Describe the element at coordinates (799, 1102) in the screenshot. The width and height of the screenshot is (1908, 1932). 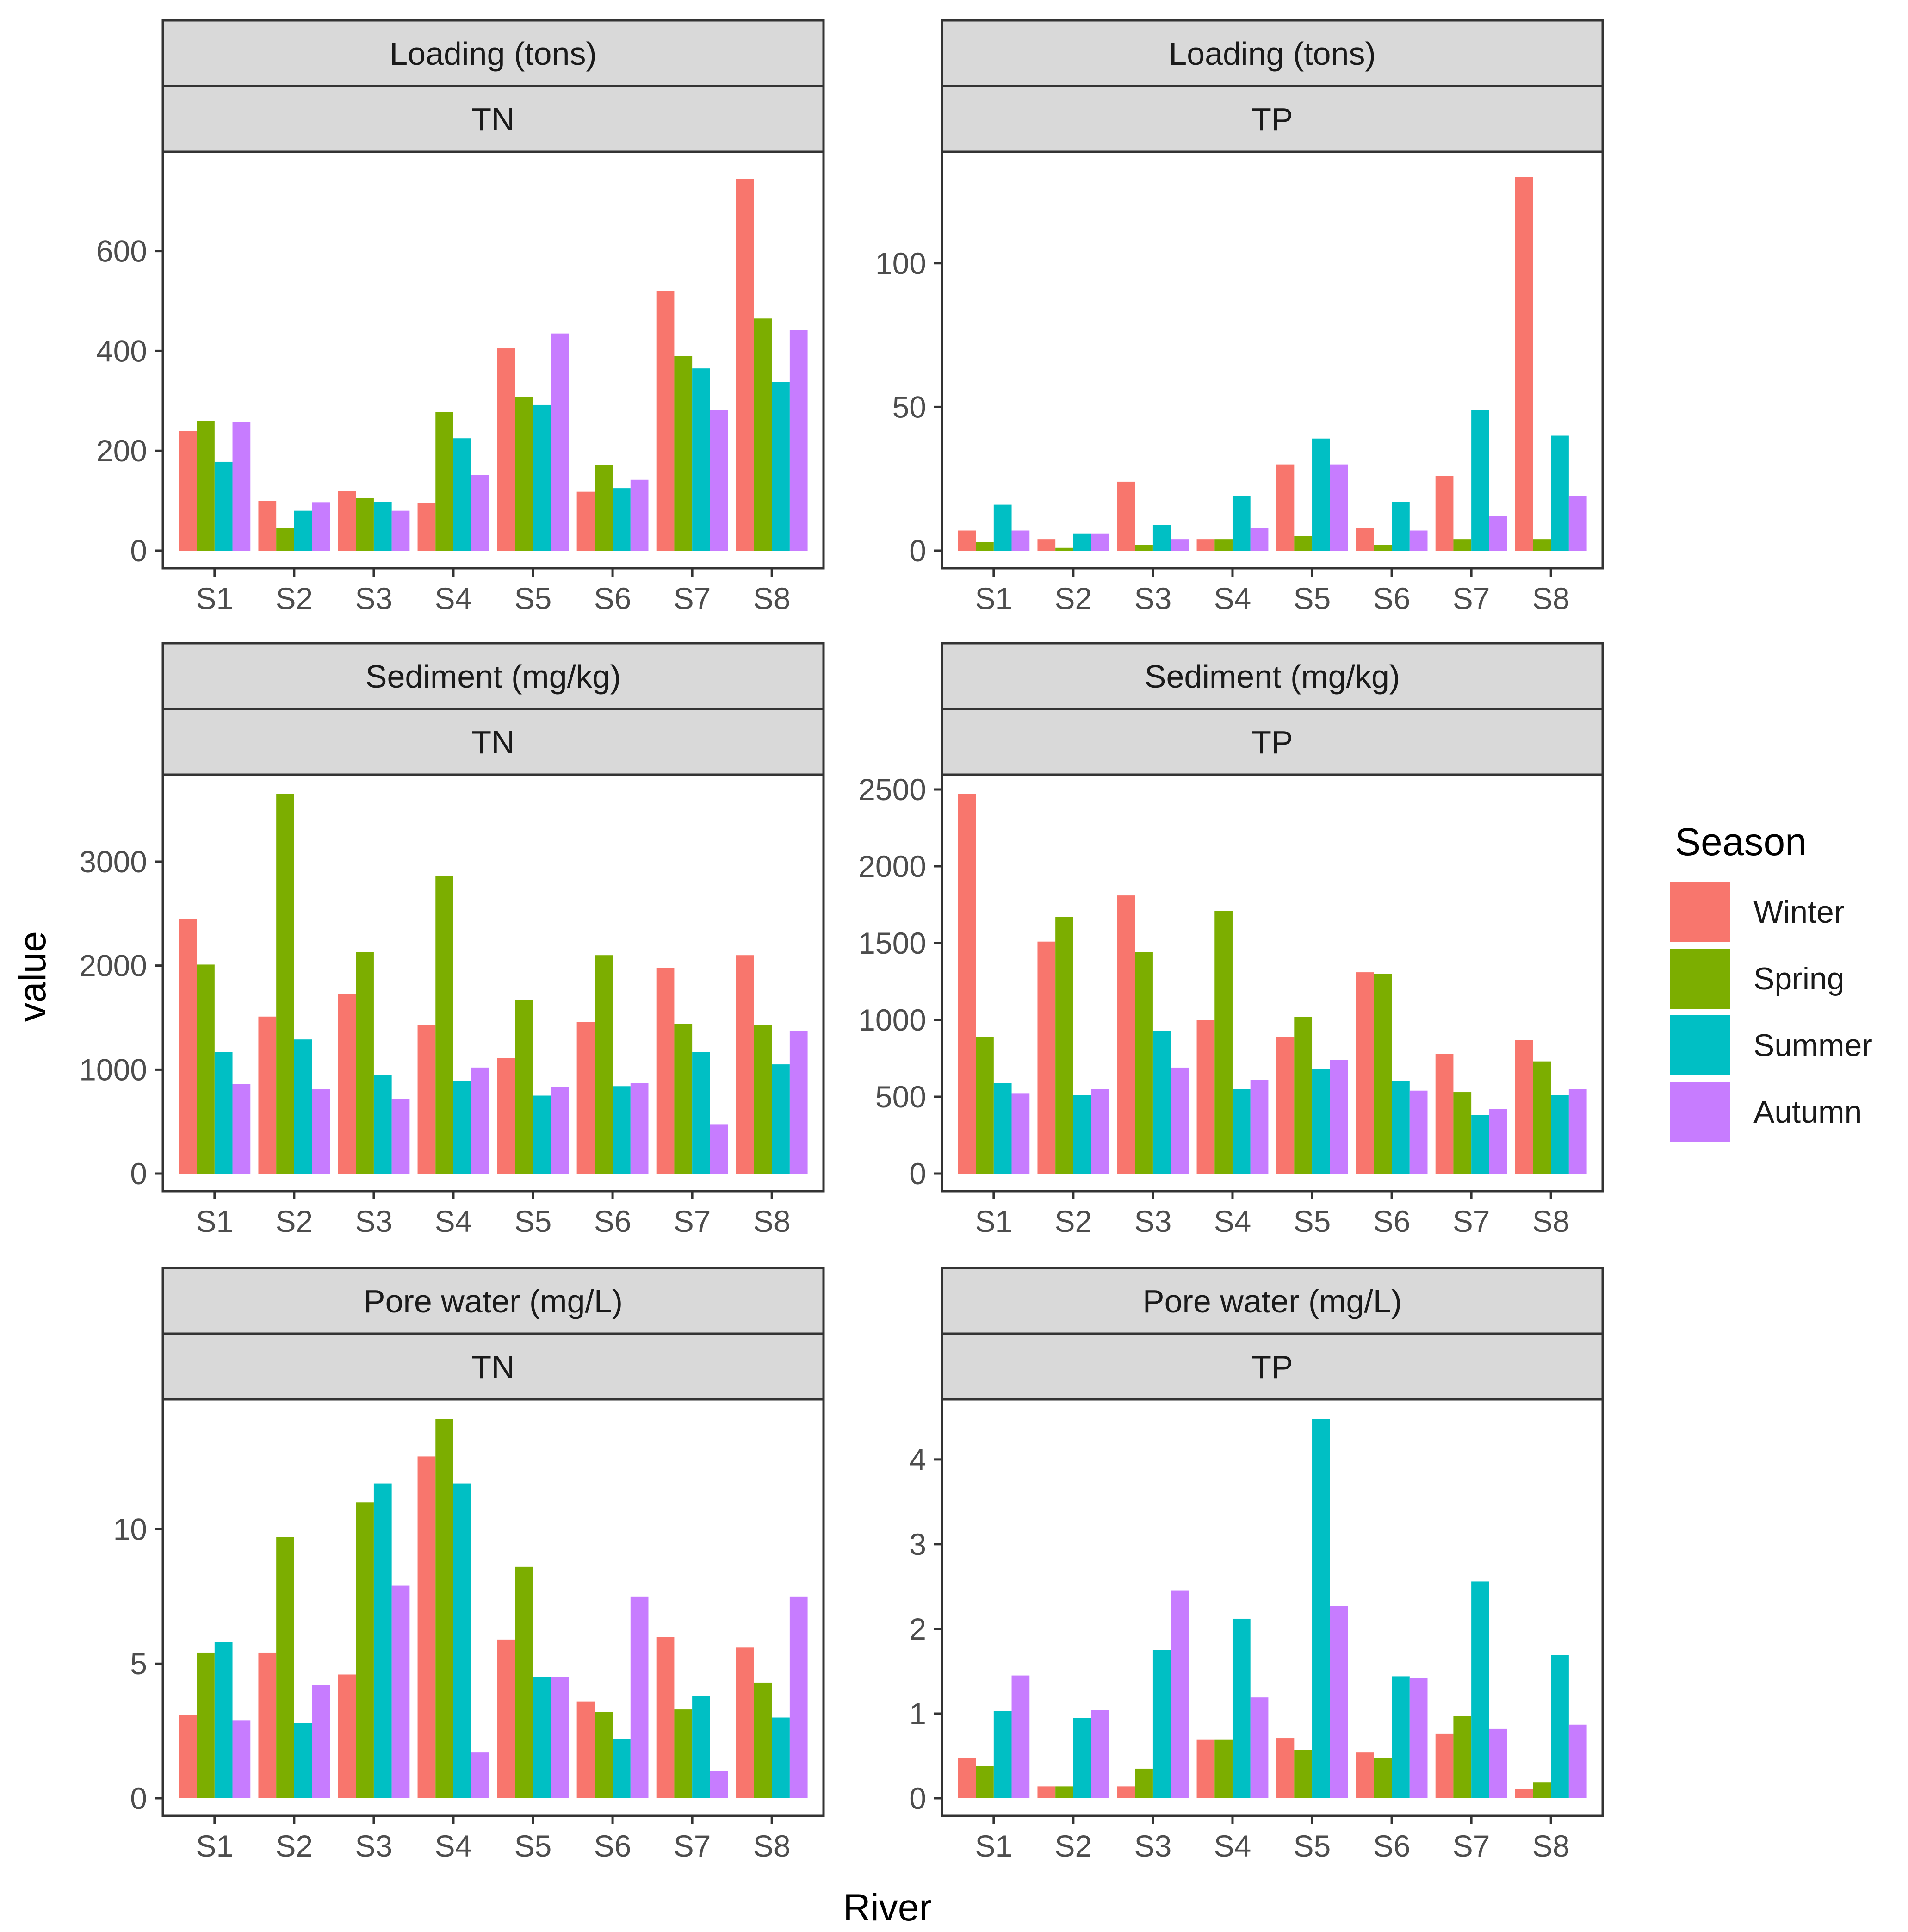
I see `bar-S8-autumn` at that location.